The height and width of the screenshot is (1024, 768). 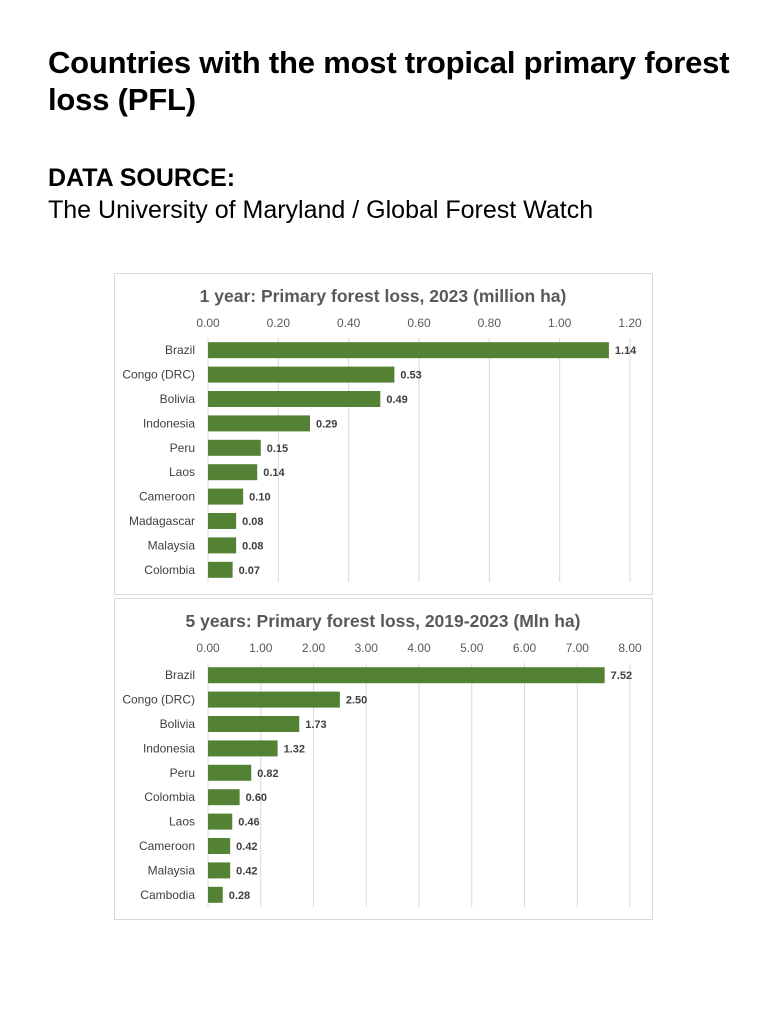 I want to click on data-label: 7.52, so click(x=621, y=676).